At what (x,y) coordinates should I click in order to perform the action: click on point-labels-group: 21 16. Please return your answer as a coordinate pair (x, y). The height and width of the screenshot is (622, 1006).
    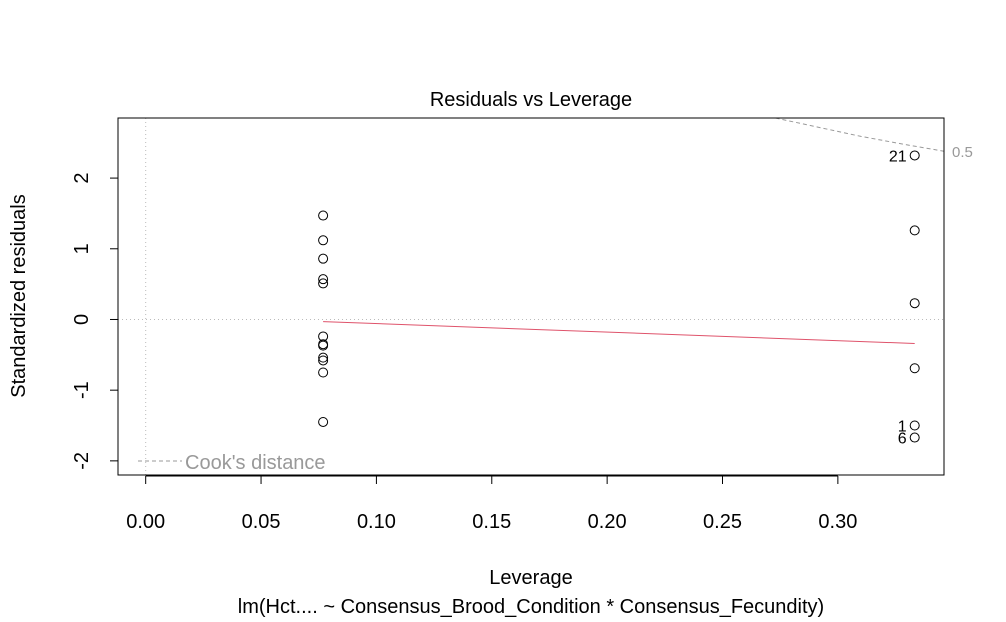
    Looking at the image, I should click on (898, 297).